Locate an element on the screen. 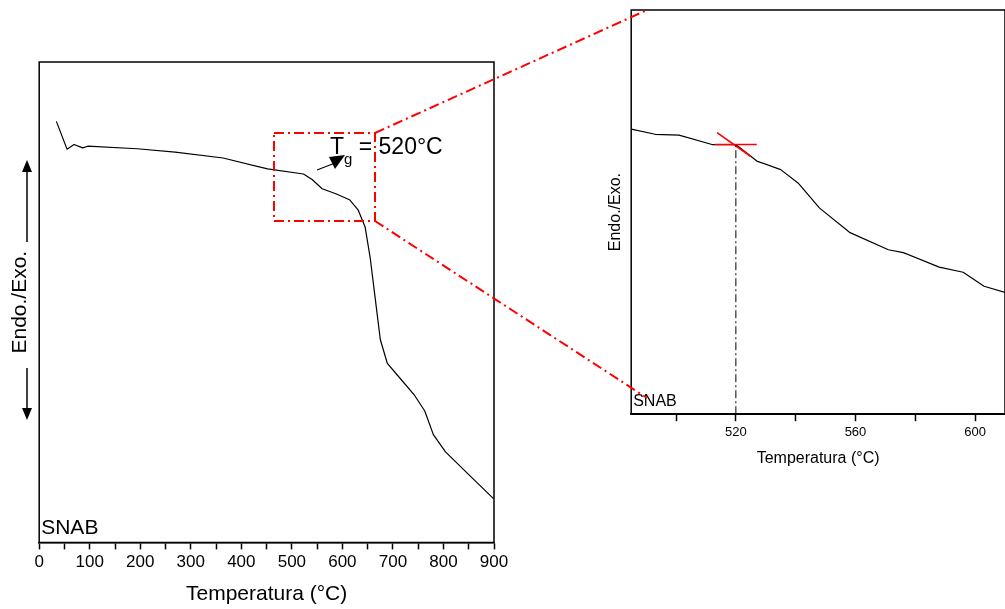 This screenshot has width=1005, height=609. x-tick-label: 500 is located at coordinates (292, 562).